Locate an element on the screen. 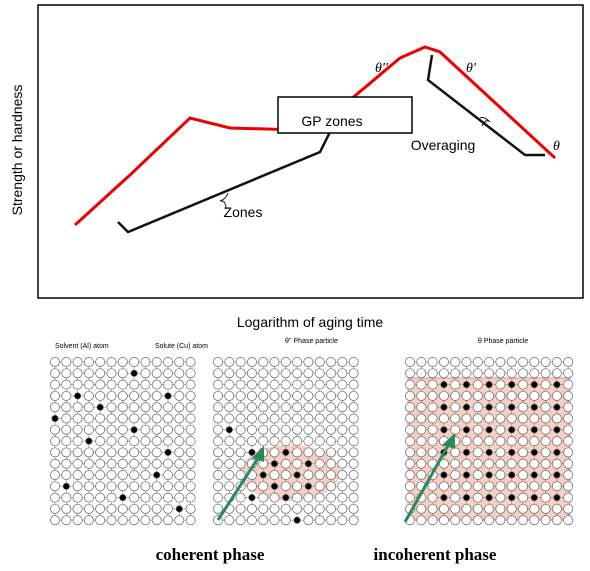 The height and width of the screenshot is (571, 590). particle-label: θ Phase particle is located at coordinates (503, 341).